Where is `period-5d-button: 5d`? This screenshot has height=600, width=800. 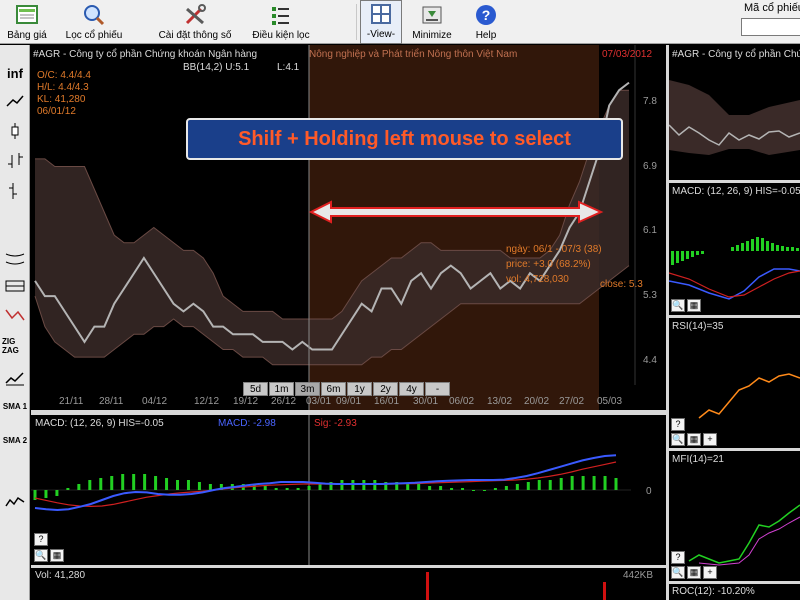
period-5d-button: 5d is located at coordinates (255, 389).